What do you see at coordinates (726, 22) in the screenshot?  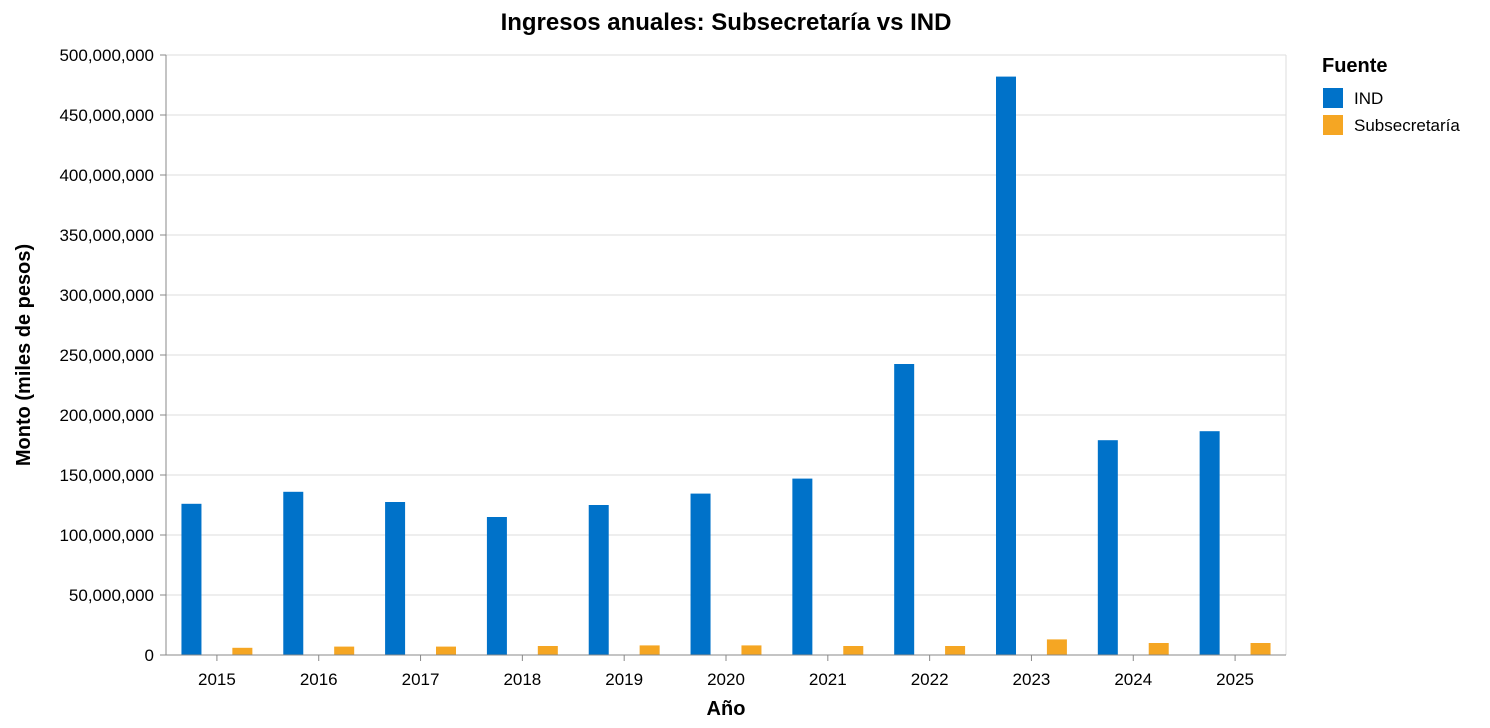 I see `chart-title: Ingresos anuales: Subsecretaría vs IND` at bounding box center [726, 22].